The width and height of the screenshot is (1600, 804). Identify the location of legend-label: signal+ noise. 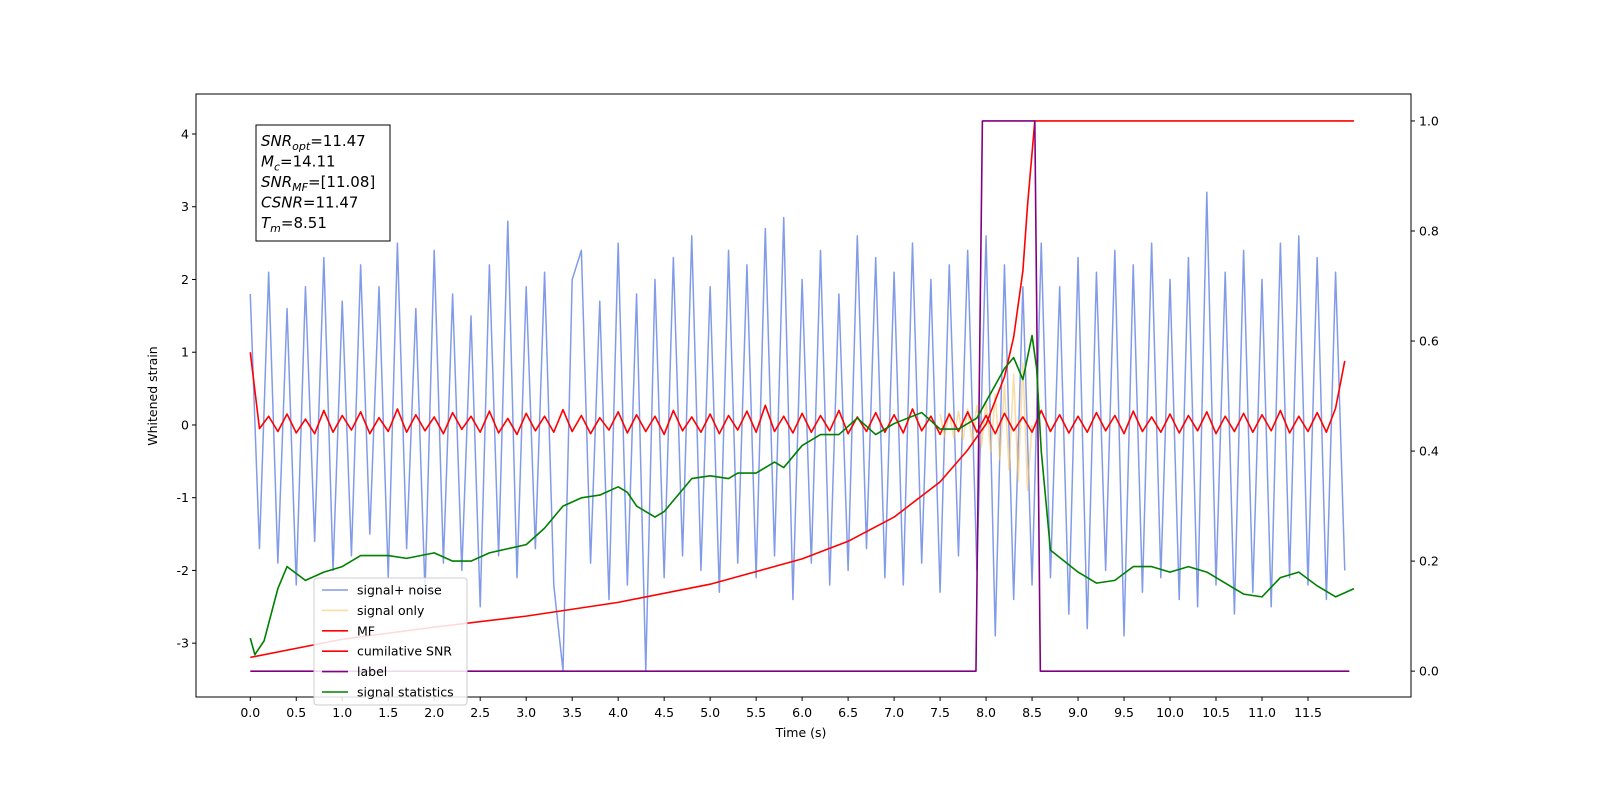
(399, 590).